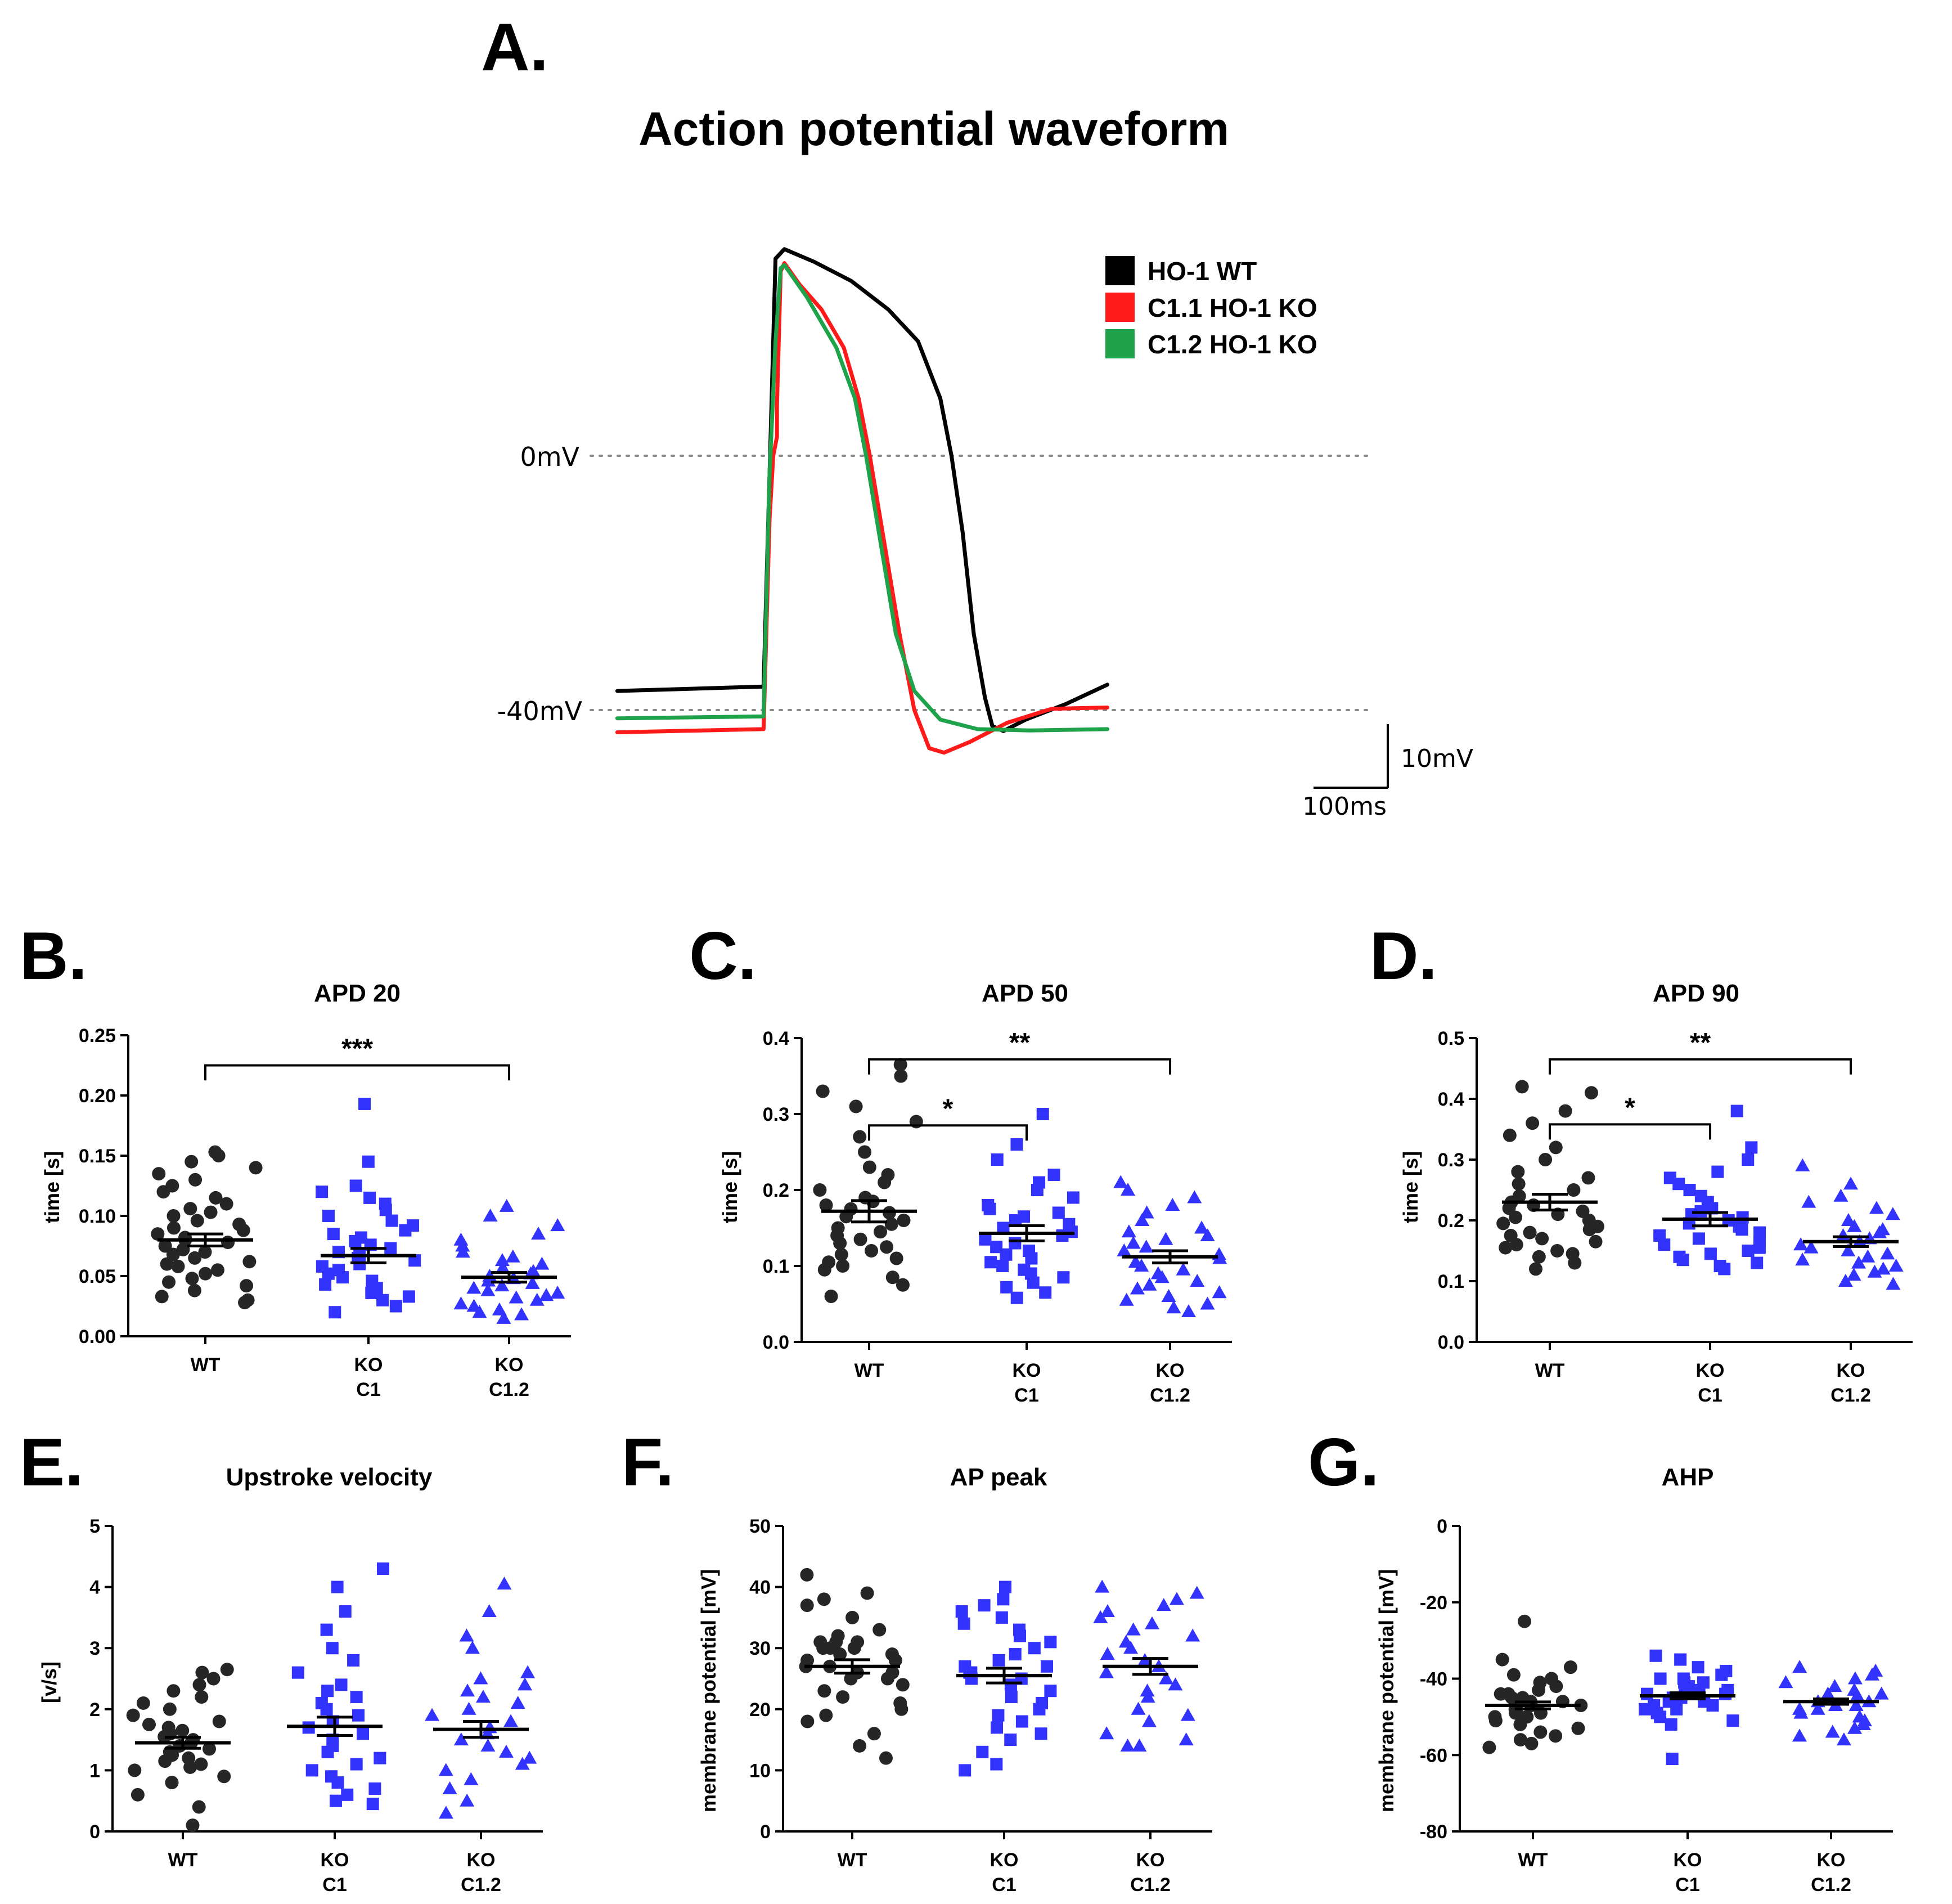 The image size is (1952, 1904). Describe the element at coordinates (760, 1587) in the screenshot. I see `y-tick-label: 40` at that location.